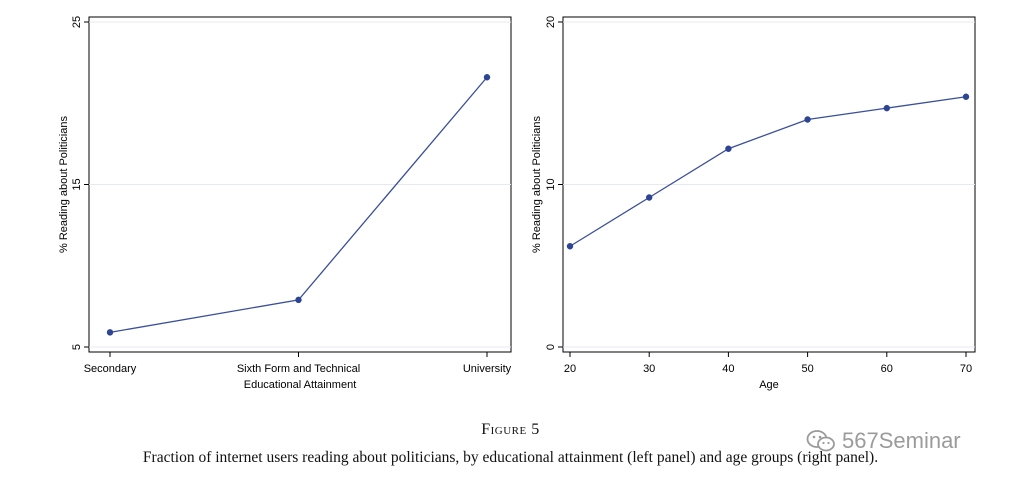 The width and height of the screenshot is (1021, 481). What do you see at coordinates (820, 441) in the screenshot?
I see `wechat-icon` at bounding box center [820, 441].